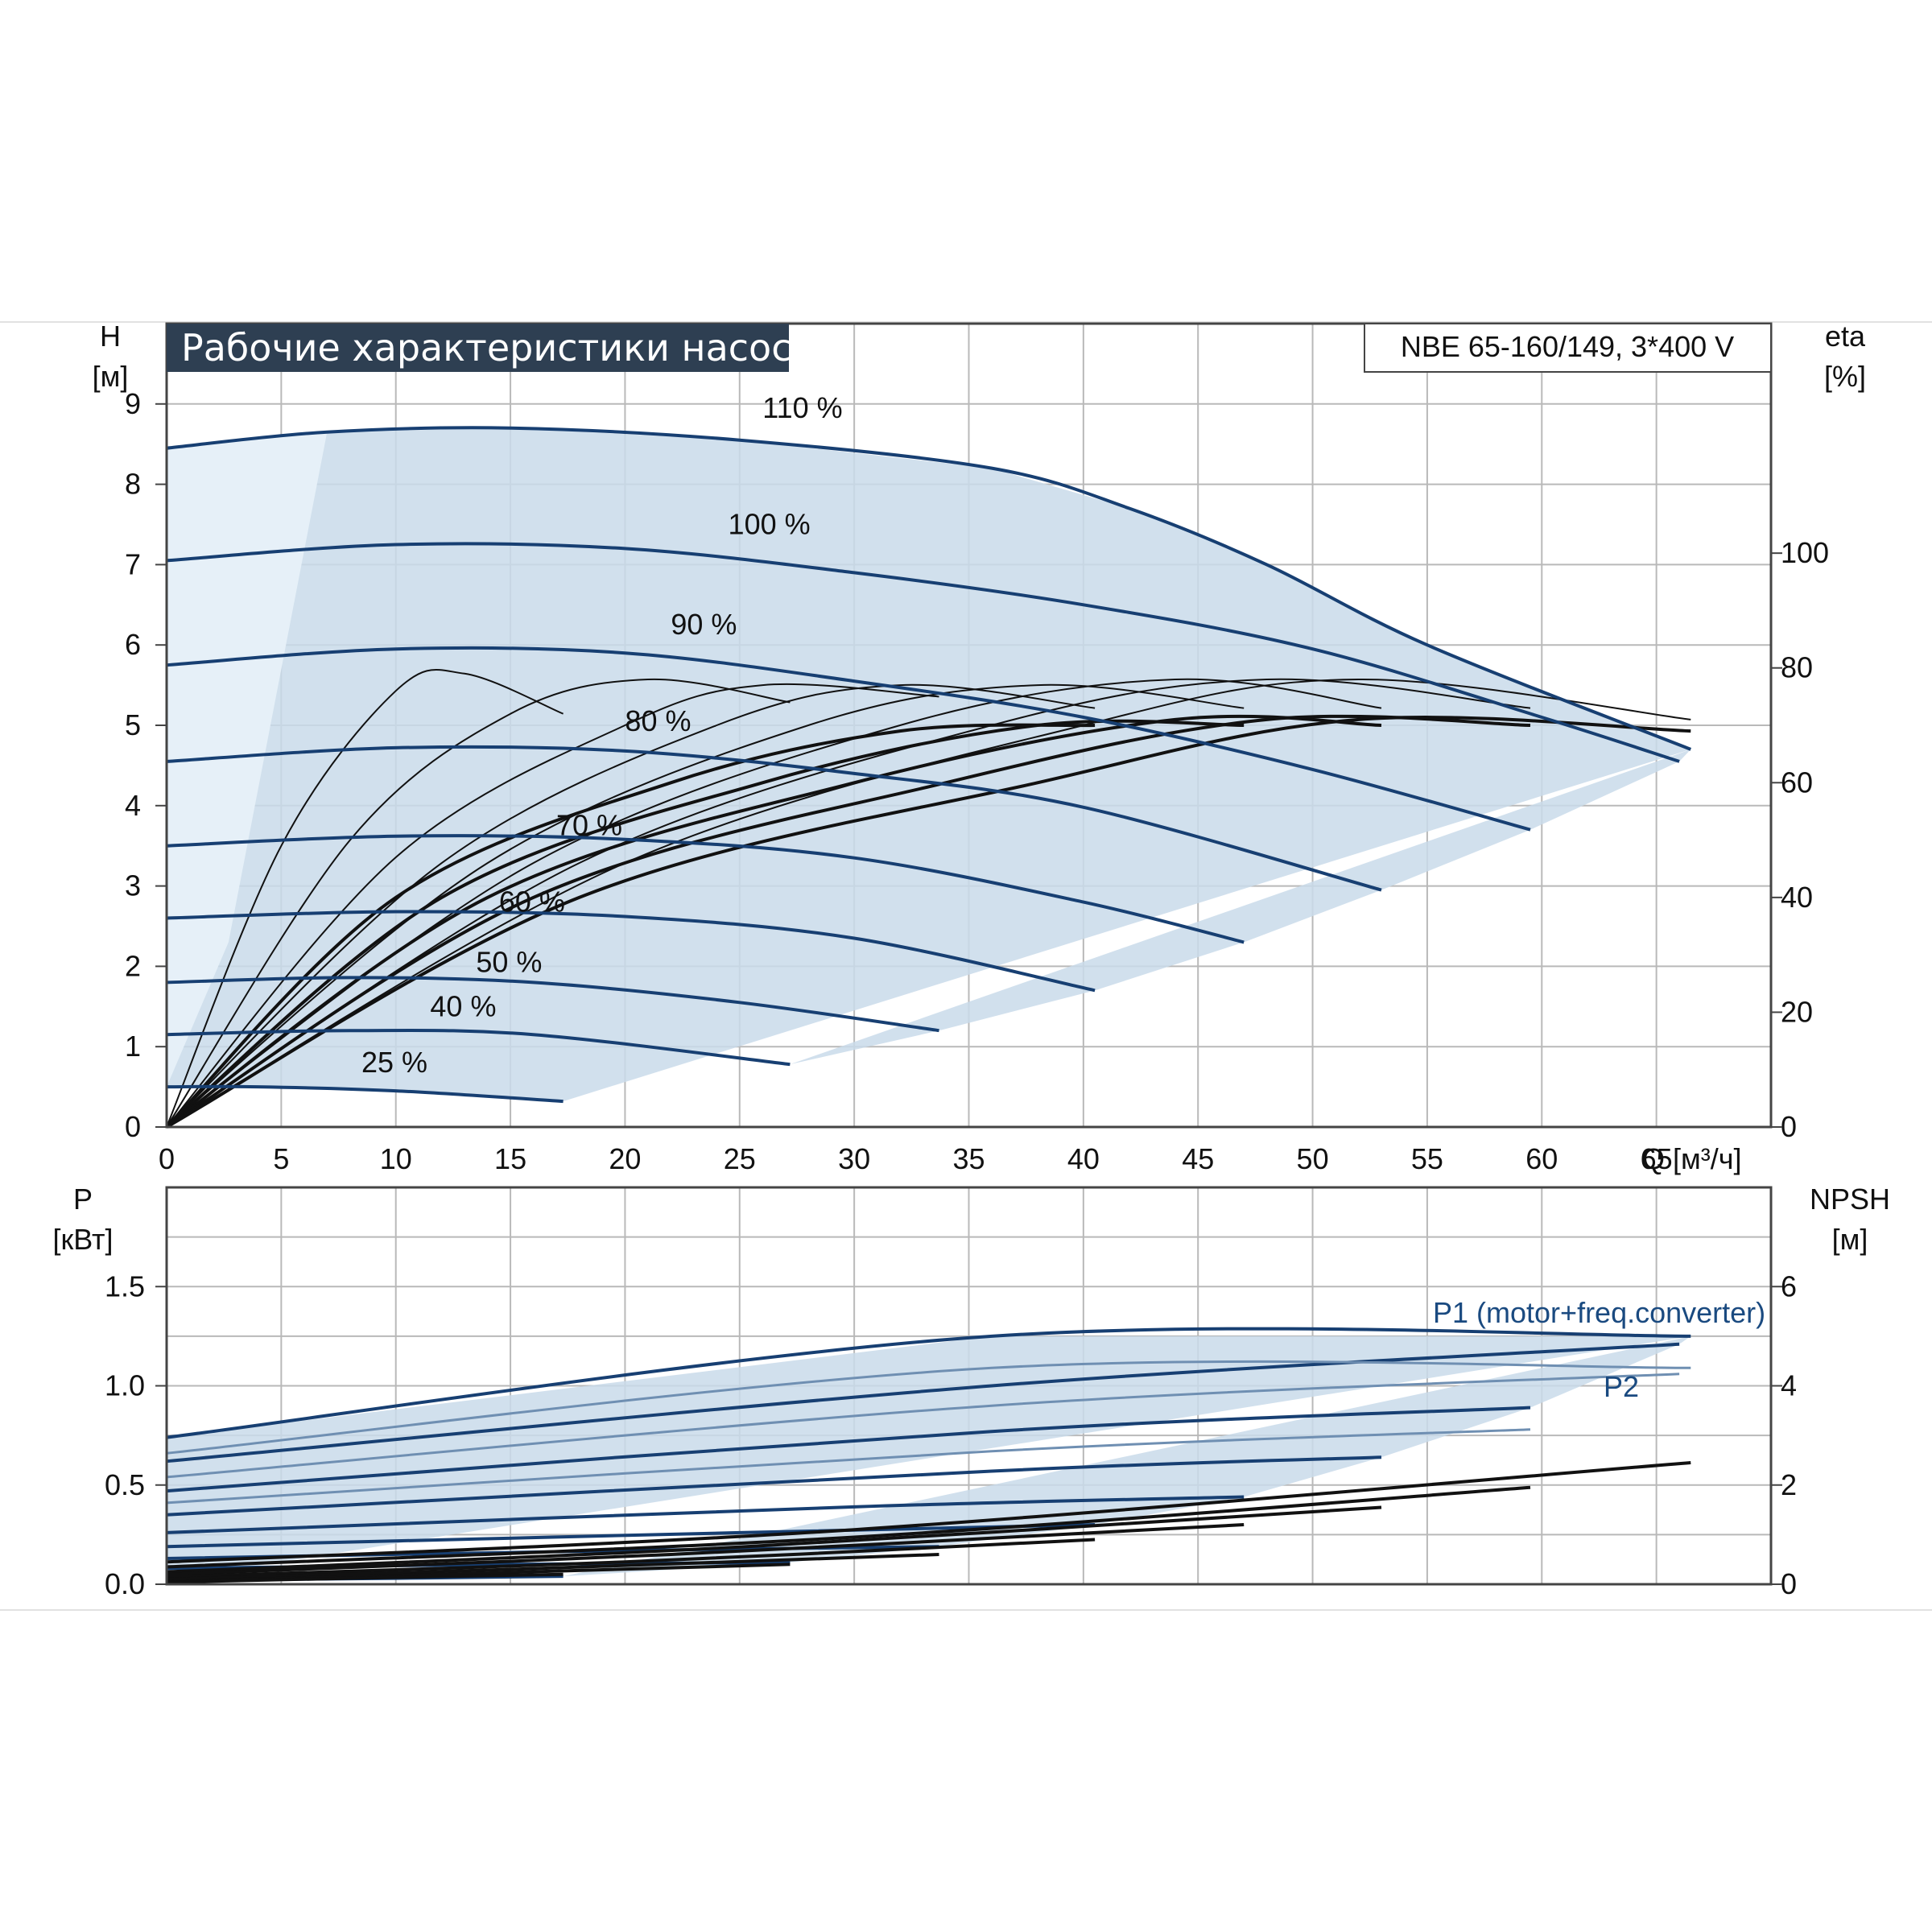 The image size is (1932, 1932). I want to click on model-label: NBE 65-160/149, 3*400 V, so click(1567, 346).